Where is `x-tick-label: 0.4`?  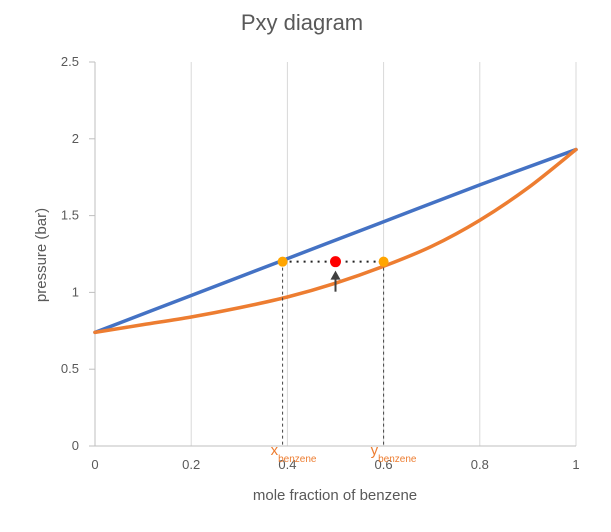 x-tick-label: 0.4 is located at coordinates (287, 464).